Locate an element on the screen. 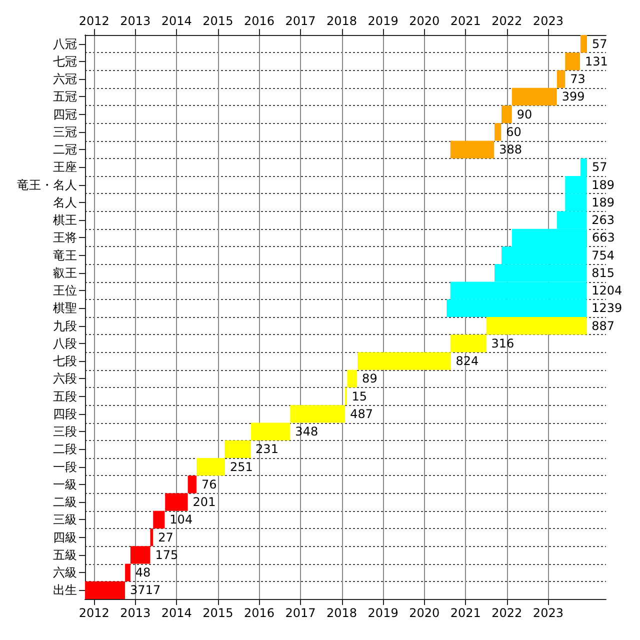  annotation: 348 is located at coordinates (306, 431).